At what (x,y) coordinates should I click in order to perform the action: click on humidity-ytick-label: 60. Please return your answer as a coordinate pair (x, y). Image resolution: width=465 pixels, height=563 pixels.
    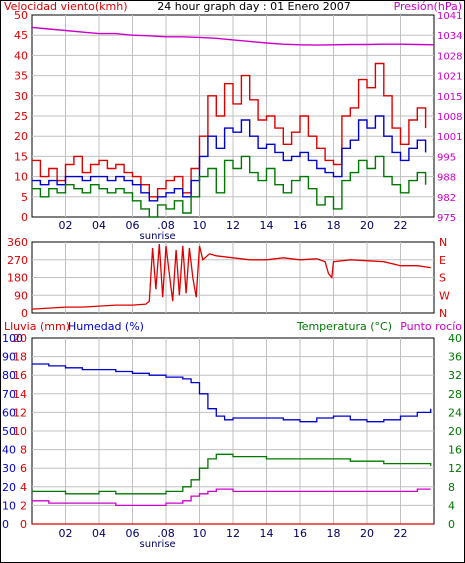
    Looking at the image, I should click on (9, 412).